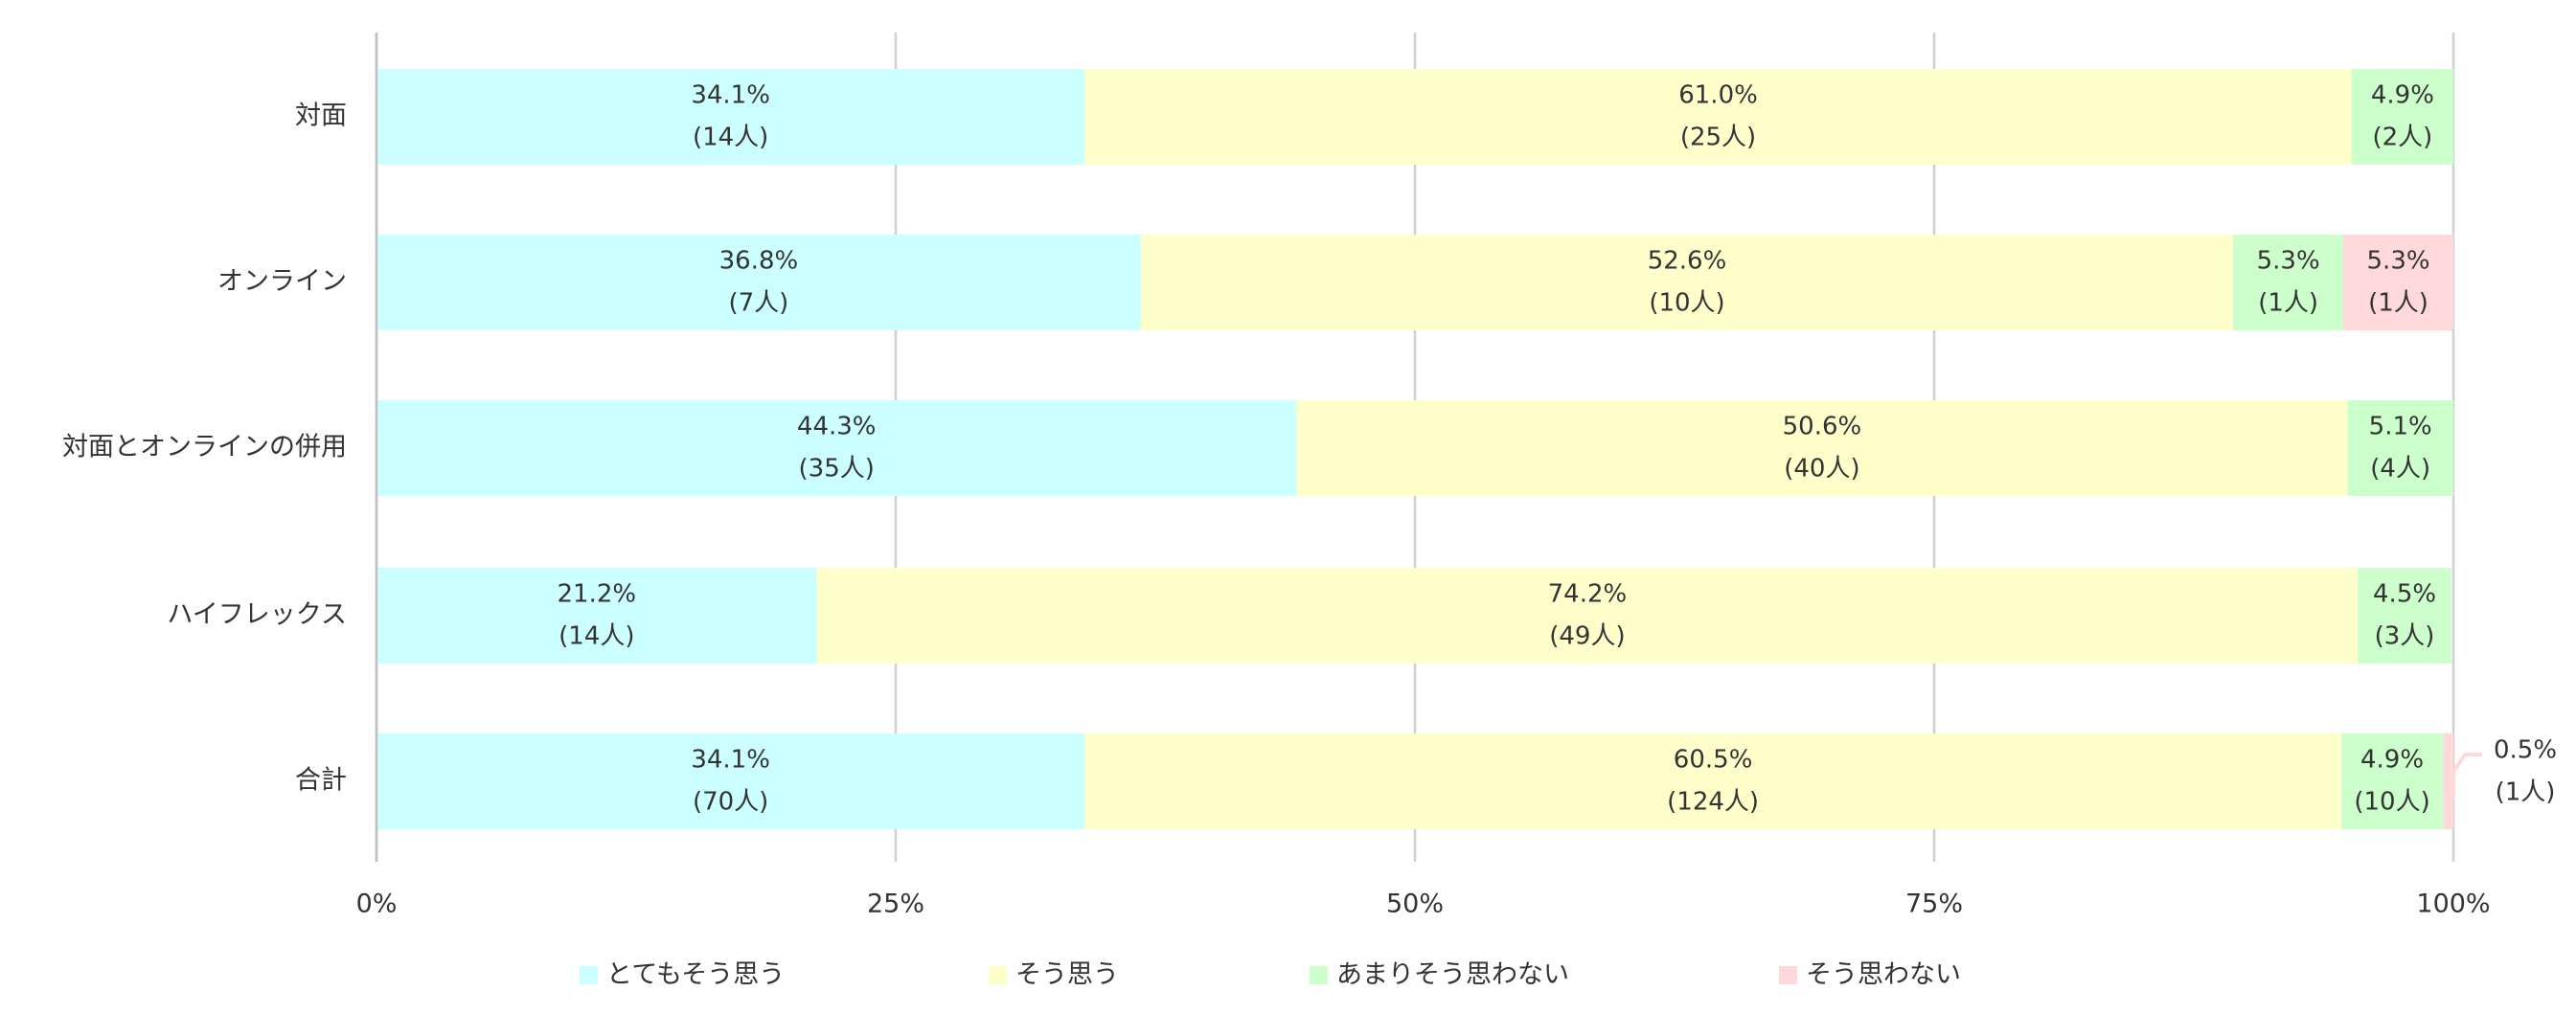 The width and height of the screenshot is (2576, 1014). What do you see at coordinates (730, 802) in the screenshot?
I see `count-label: (70人)` at bounding box center [730, 802].